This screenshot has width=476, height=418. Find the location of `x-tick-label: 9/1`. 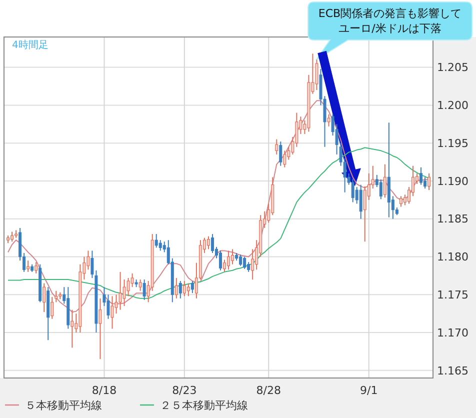

x-tick-label: 9/1 is located at coordinates (369, 390).